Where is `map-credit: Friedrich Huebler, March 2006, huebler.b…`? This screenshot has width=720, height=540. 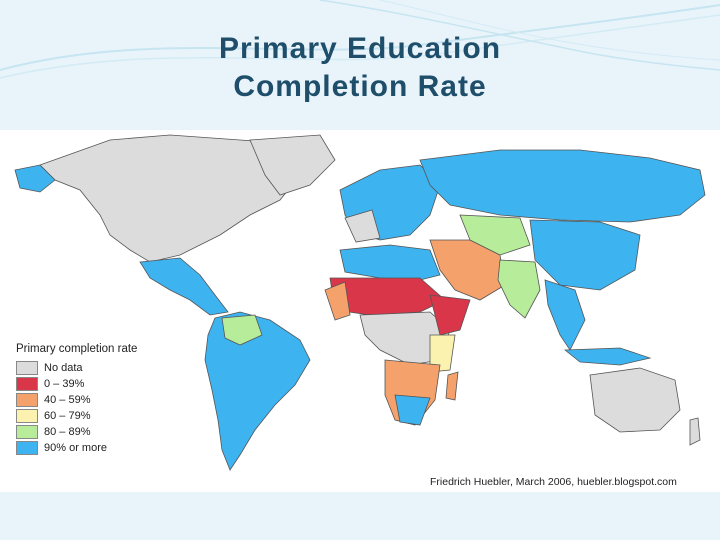 map-credit: Friedrich Huebler, March 2006, huebler.b… is located at coordinates (553, 482).